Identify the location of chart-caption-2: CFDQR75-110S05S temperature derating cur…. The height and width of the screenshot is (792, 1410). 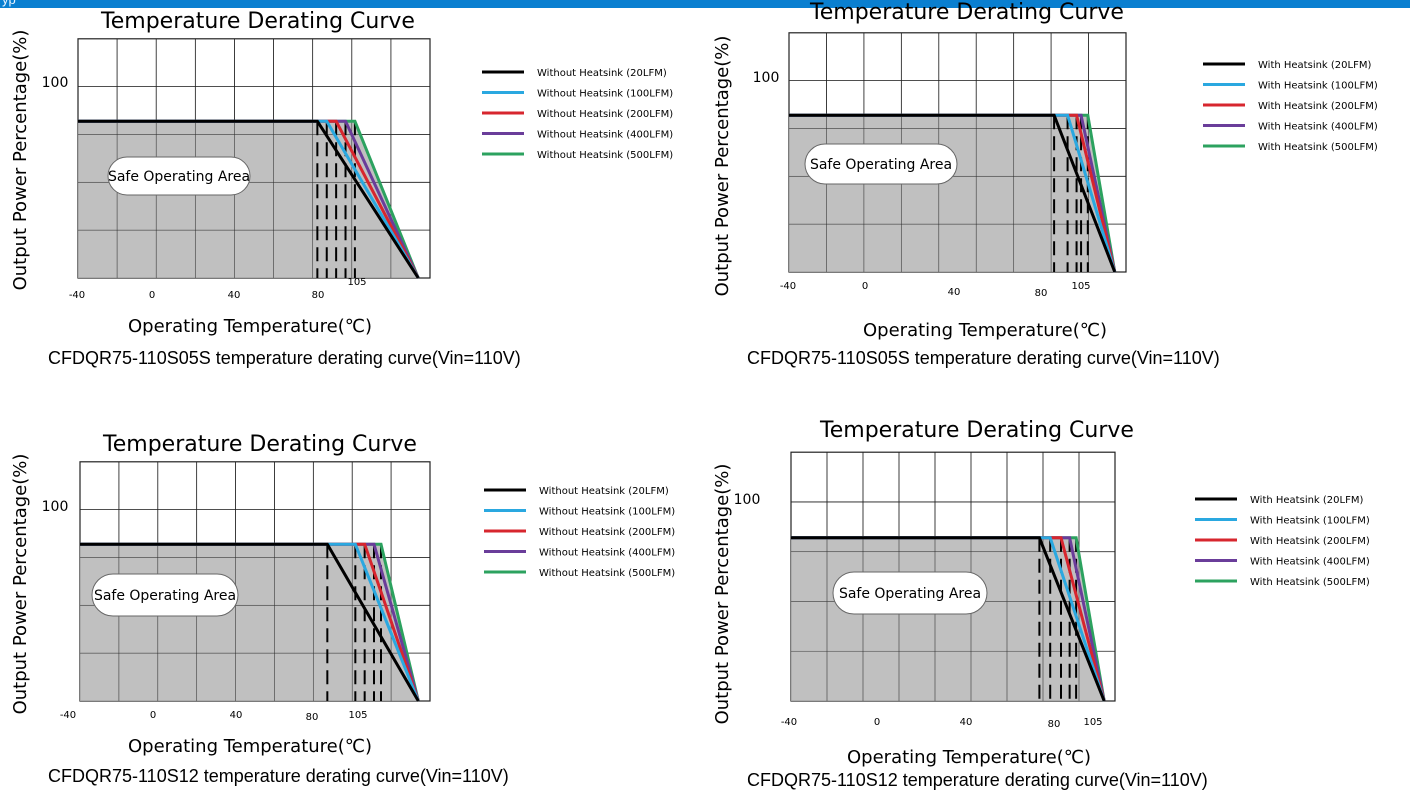
(983, 358).